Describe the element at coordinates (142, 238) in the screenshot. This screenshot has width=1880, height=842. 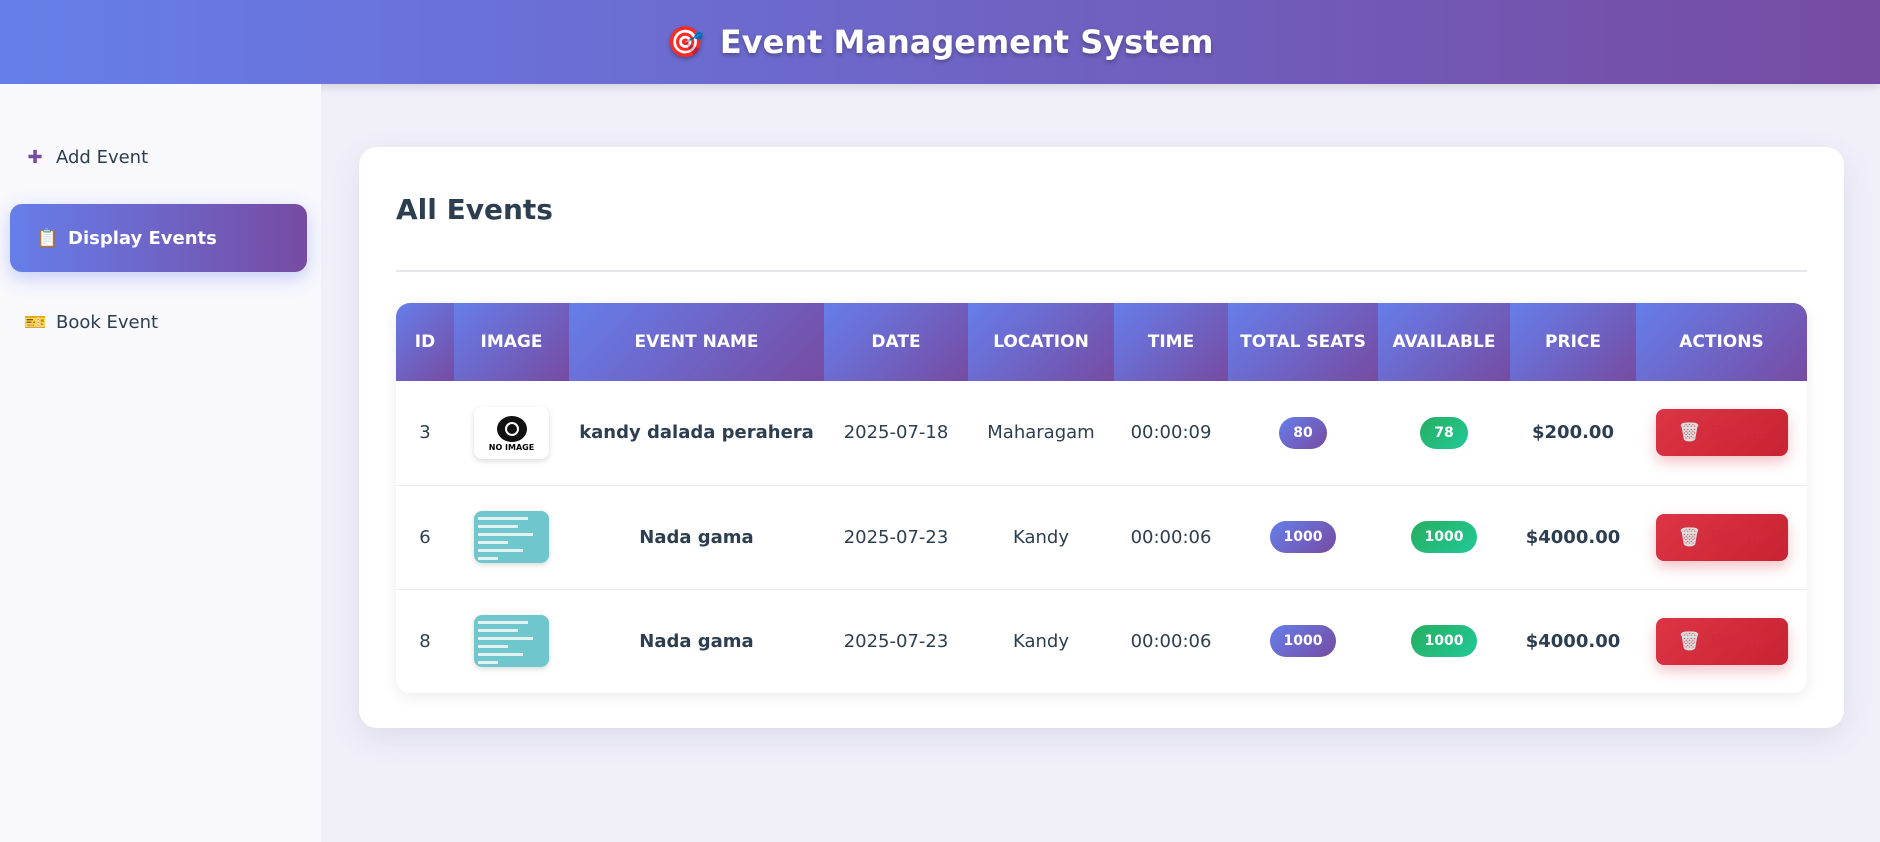
I see `sidebar-item-label: Display Events` at that location.